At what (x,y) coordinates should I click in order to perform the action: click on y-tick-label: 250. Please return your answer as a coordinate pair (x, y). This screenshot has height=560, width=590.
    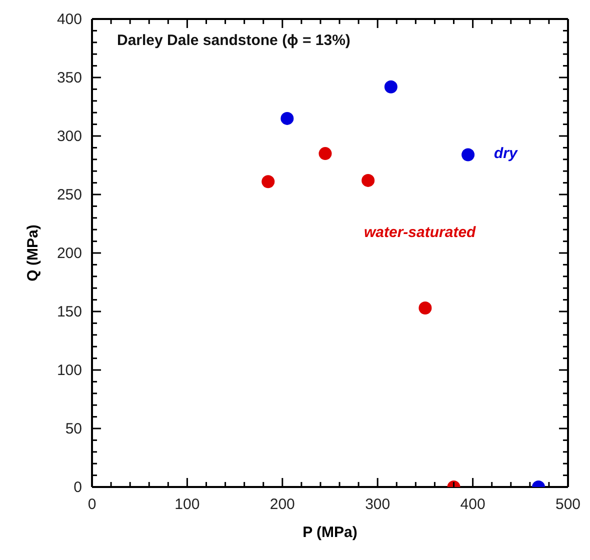
    Looking at the image, I should click on (69, 195).